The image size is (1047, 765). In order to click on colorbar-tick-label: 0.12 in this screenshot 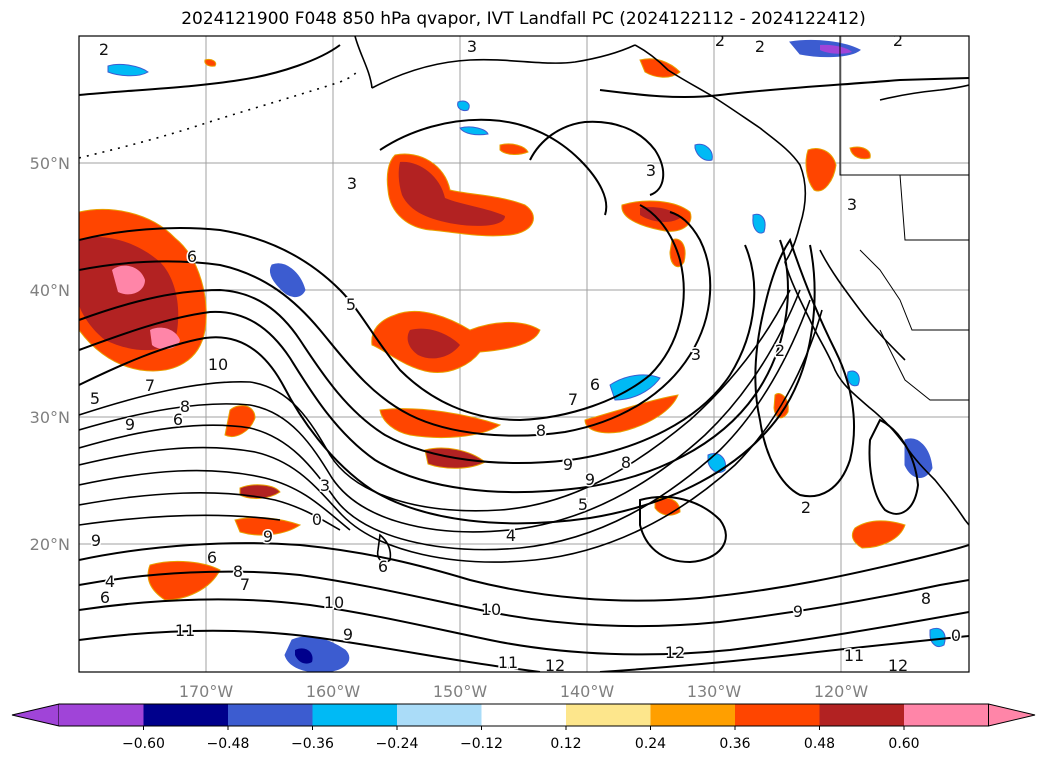, I will do `click(565, 744)`.